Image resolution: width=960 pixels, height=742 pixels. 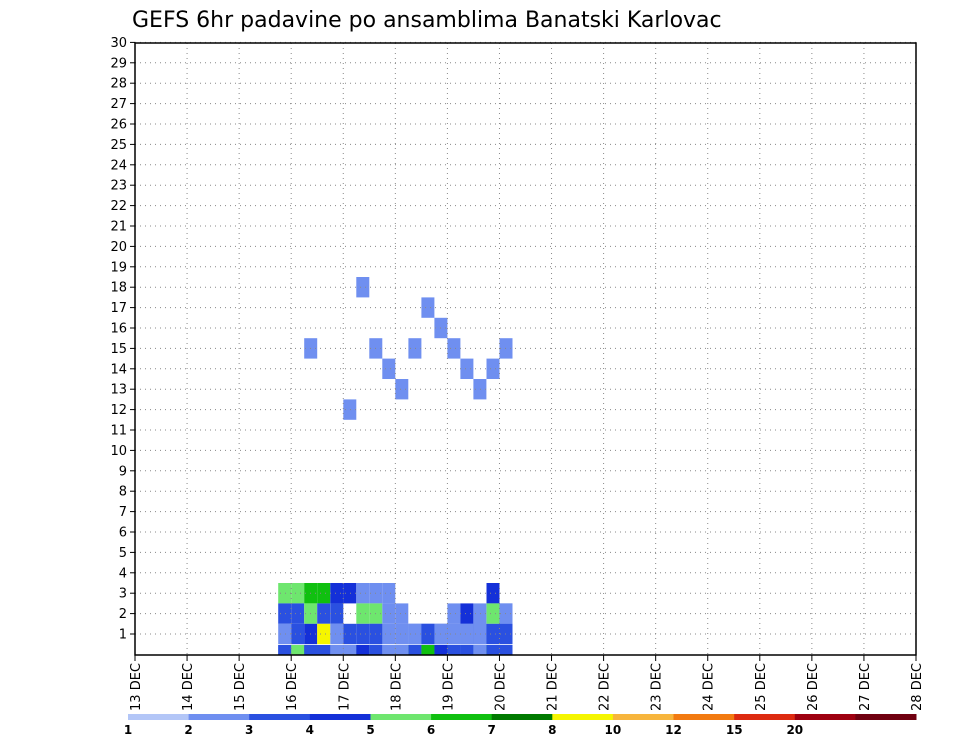 What do you see at coordinates (118, 104) in the screenshot?
I see `y-tick-label: 27` at bounding box center [118, 104].